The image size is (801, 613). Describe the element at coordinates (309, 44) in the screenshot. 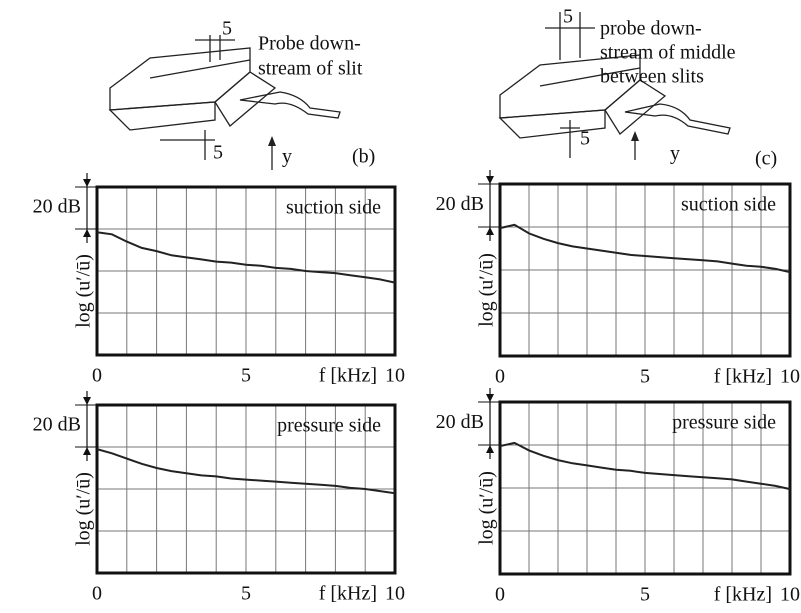

I see `diagram-caption: Probe down-` at that location.